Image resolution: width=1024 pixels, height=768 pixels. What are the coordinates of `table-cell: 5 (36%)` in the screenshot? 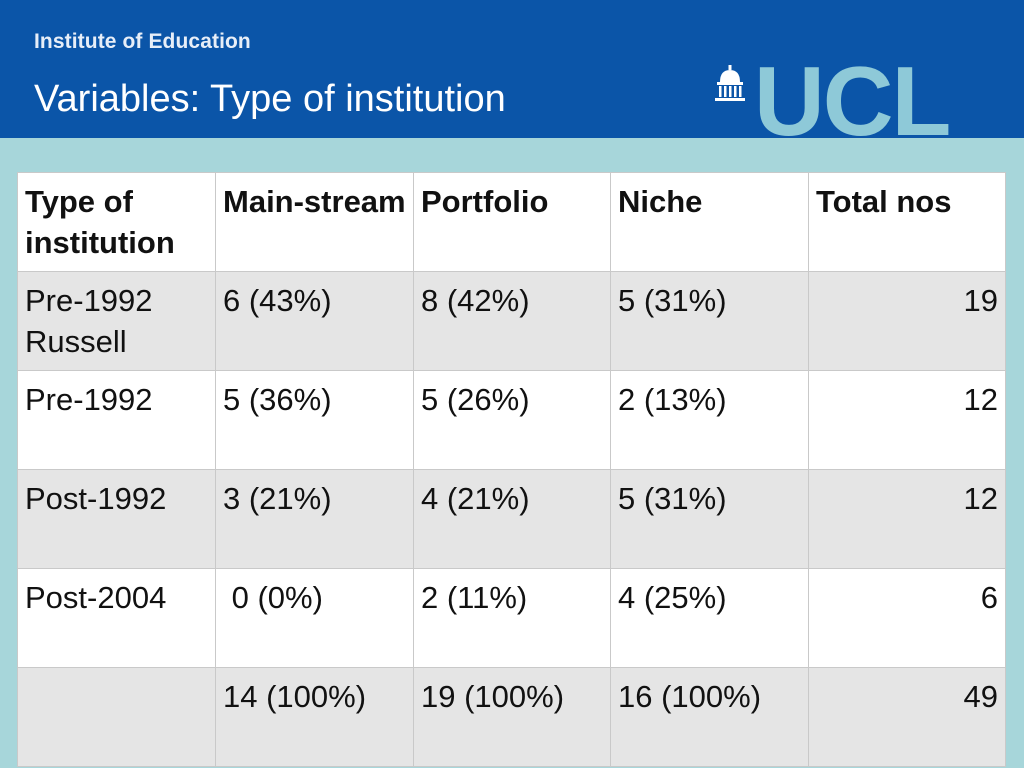 It's located at (314, 420).